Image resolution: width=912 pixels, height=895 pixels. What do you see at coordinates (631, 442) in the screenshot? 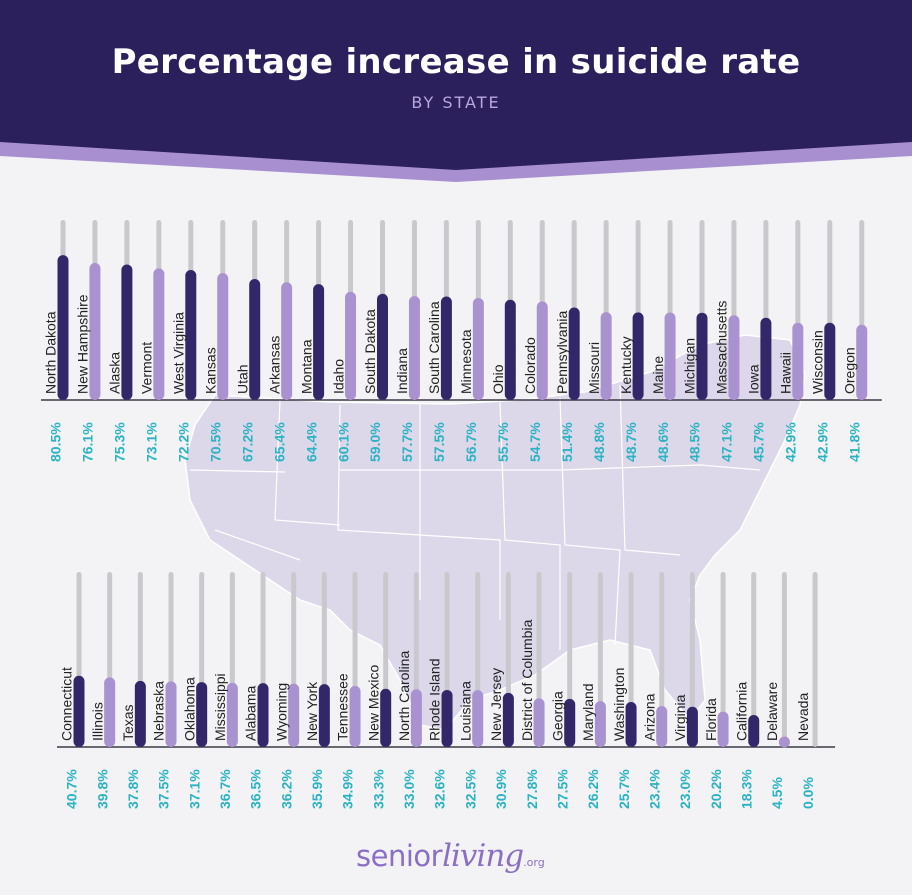
I see `value-label: 48.7%` at bounding box center [631, 442].